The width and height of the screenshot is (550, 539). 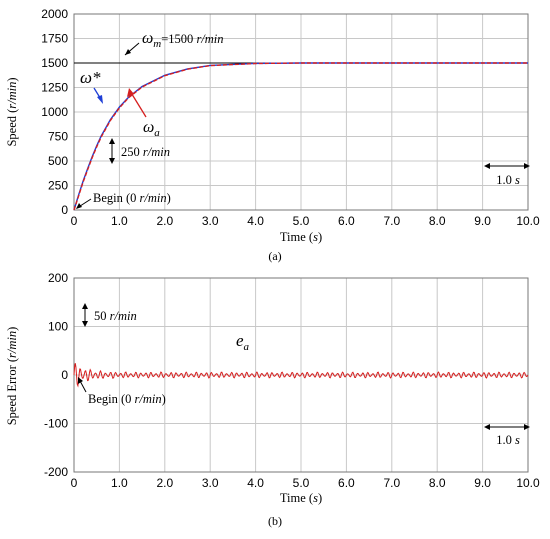 I want to click on panel-label-b: (b), so click(x=275, y=521).